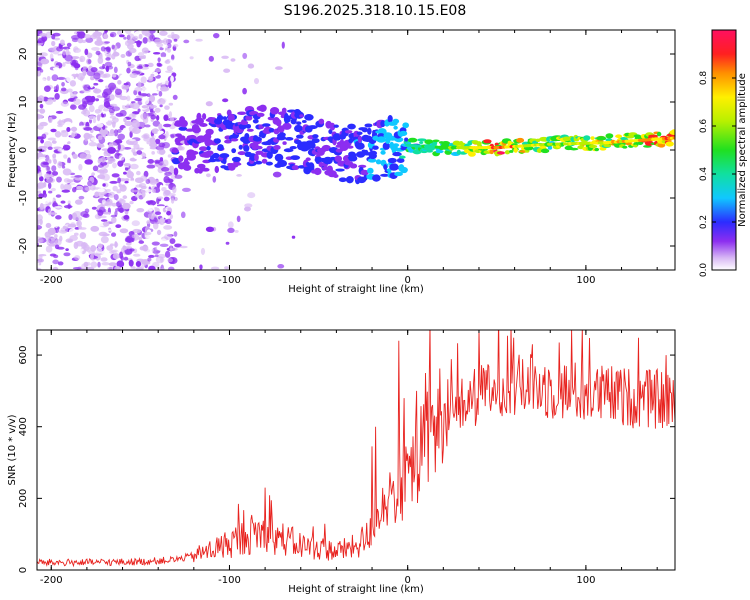 The width and height of the screenshot is (750, 600). Describe the element at coordinates (23, 198) in the screenshot. I see `y-tick-label: -10` at that location.